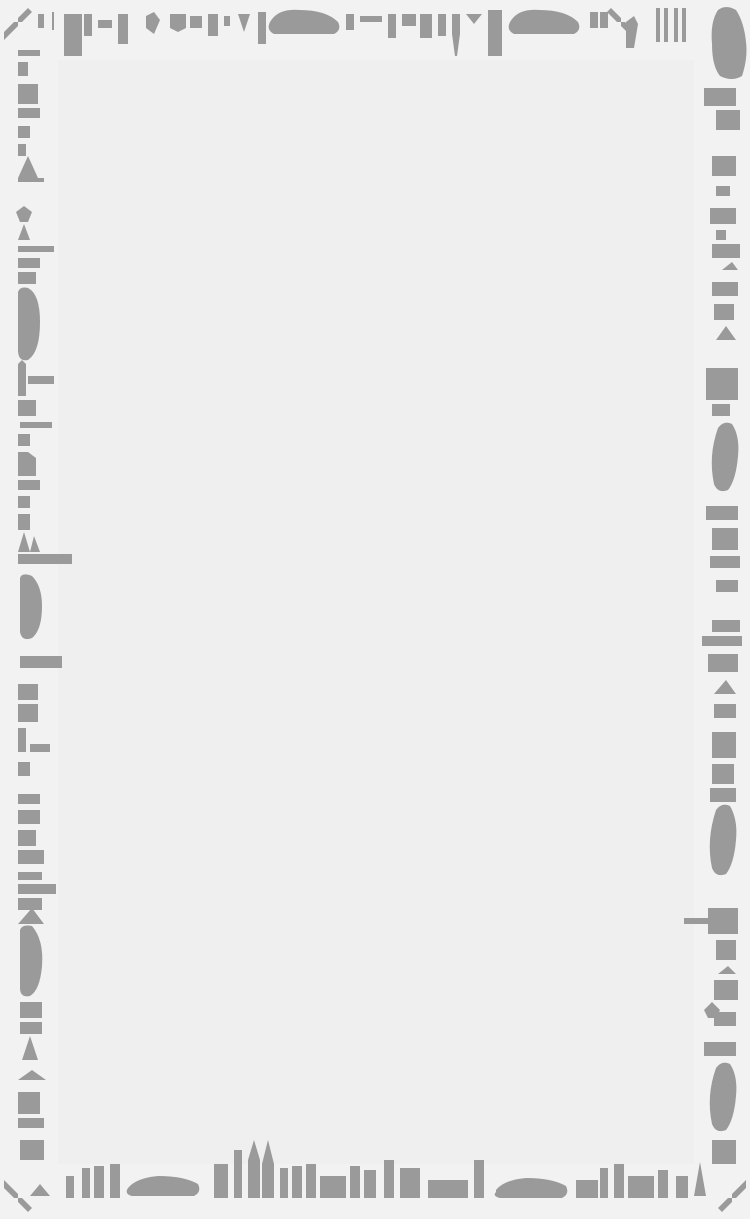 The width and height of the screenshot is (750, 1219). What do you see at coordinates (729, 43) in the screenshot?
I see `taxi-car-icon` at bounding box center [729, 43].